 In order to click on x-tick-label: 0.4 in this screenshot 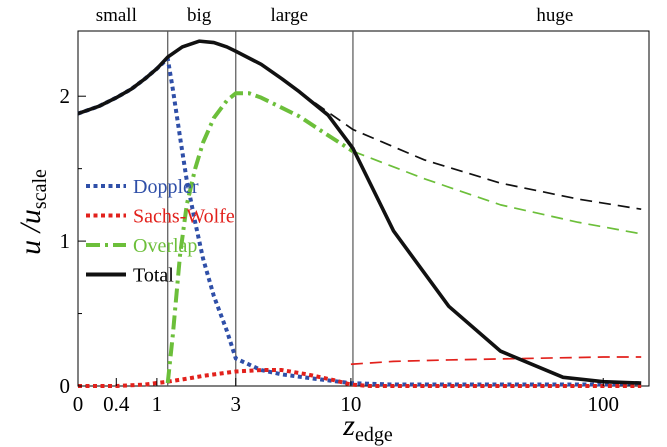, I will do `click(116, 404)`.